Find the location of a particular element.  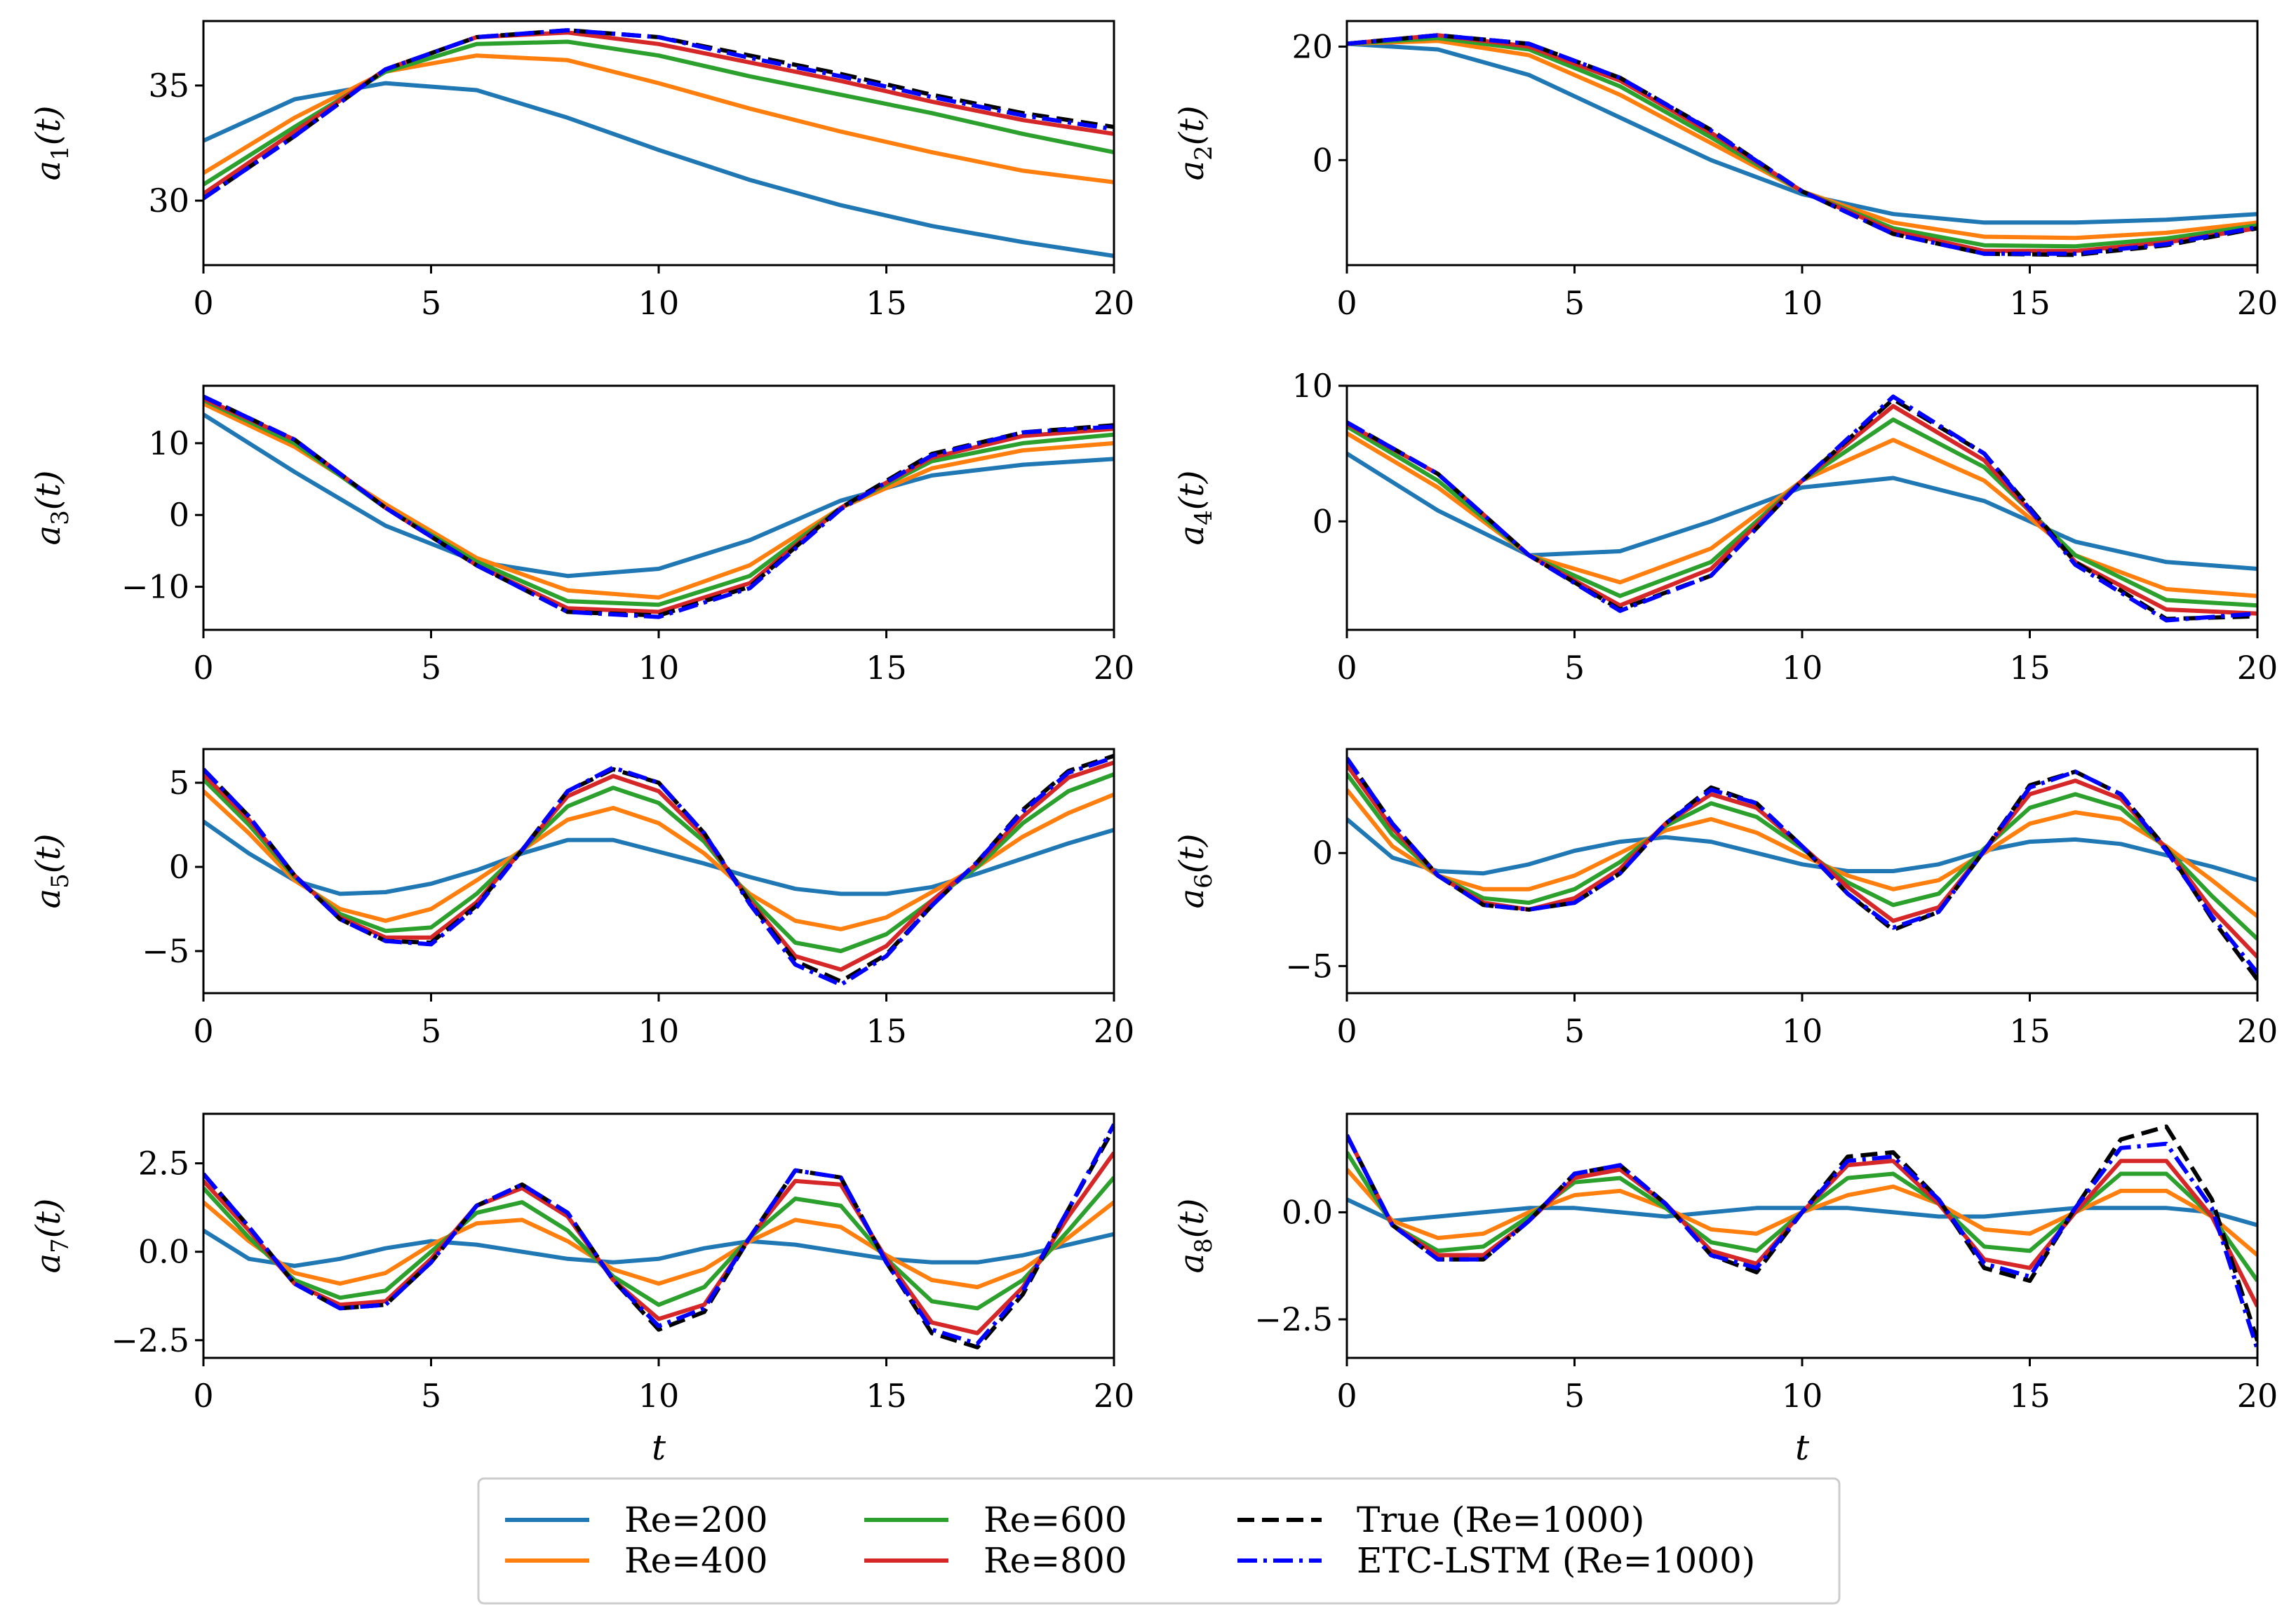

y-label-subscript: 6 is located at coordinates (1204, 881).